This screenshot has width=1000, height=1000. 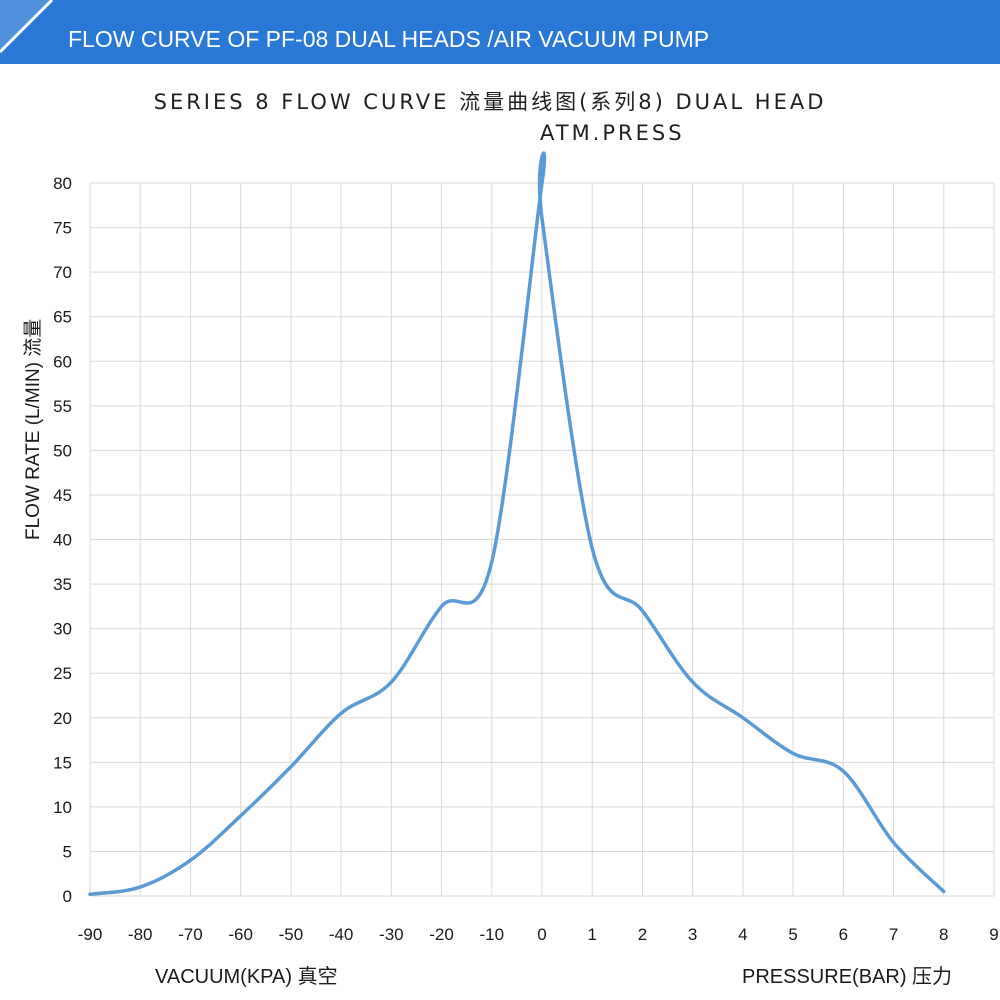 What do you see at coordinates (62, 718) in the screenshot?
I see `y-tick-label: 20` at bounding box center [62, 718].